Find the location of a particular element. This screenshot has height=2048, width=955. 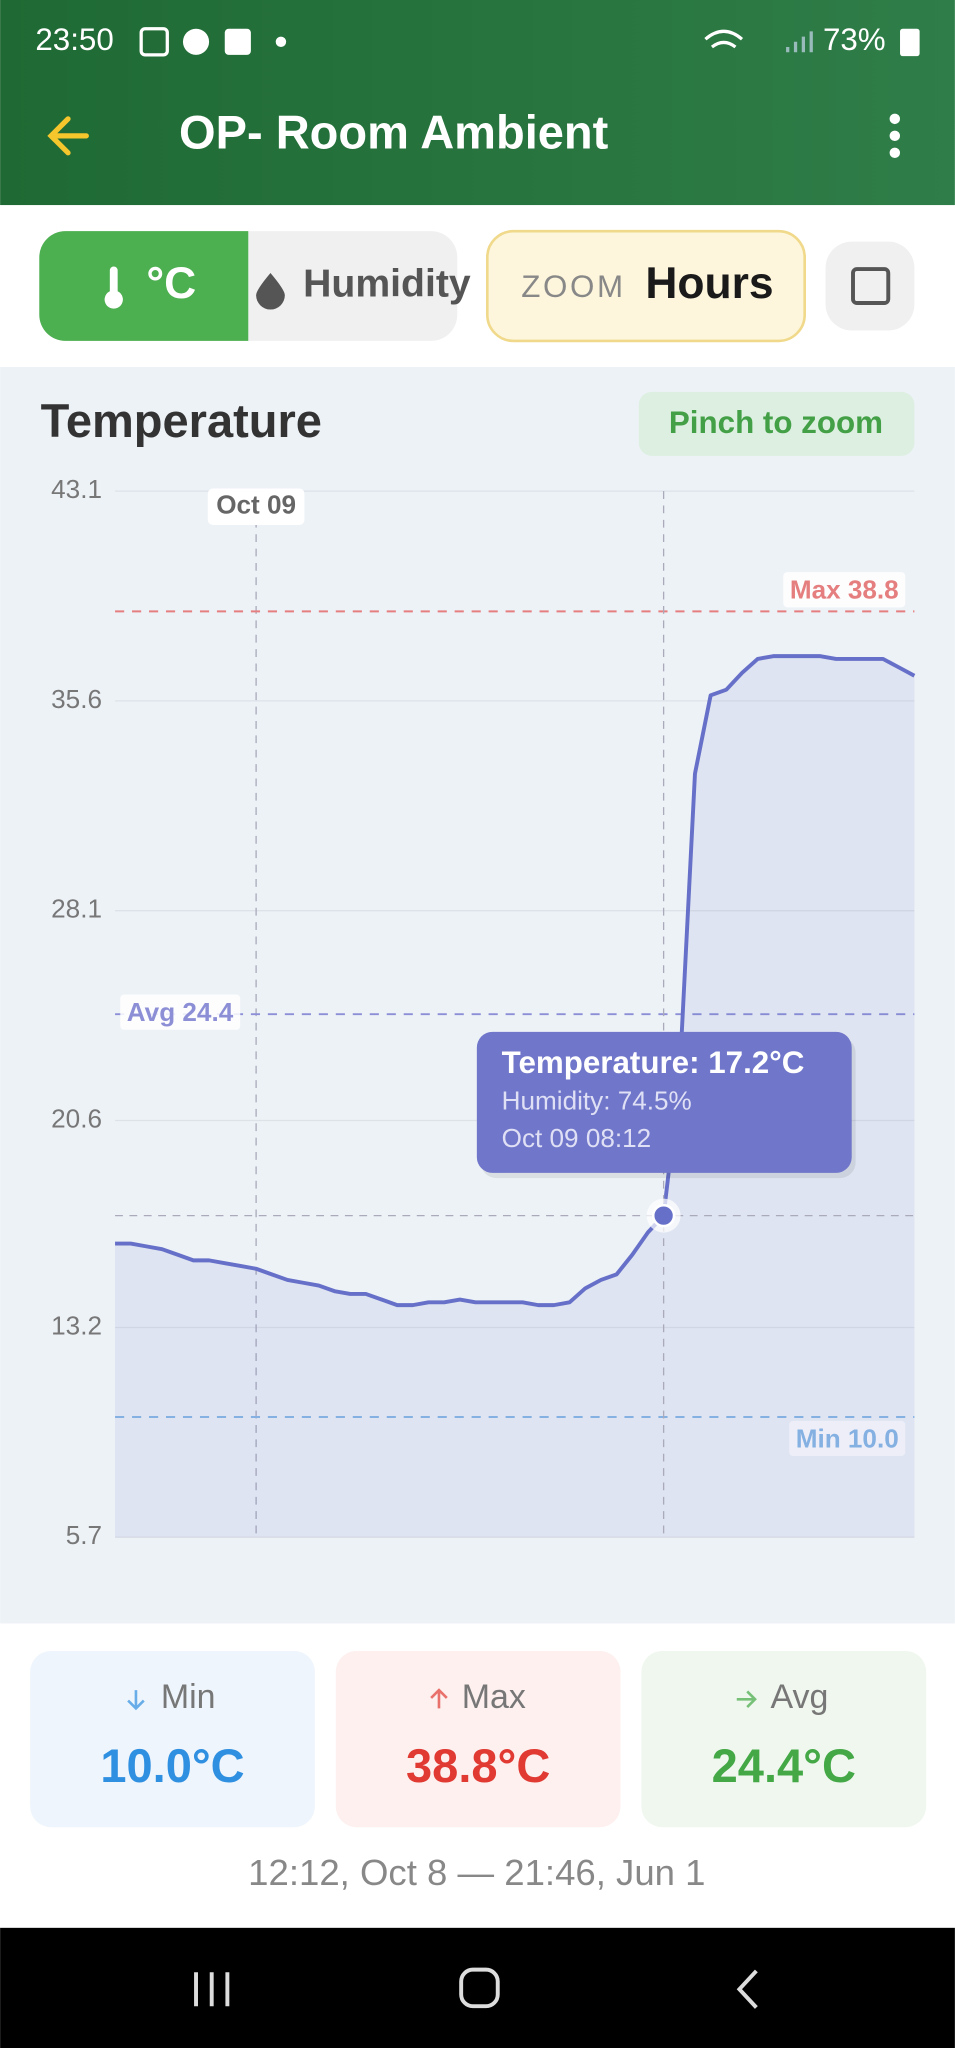

app-title: OP- Room Ambient is located at coordinates (394, 131).